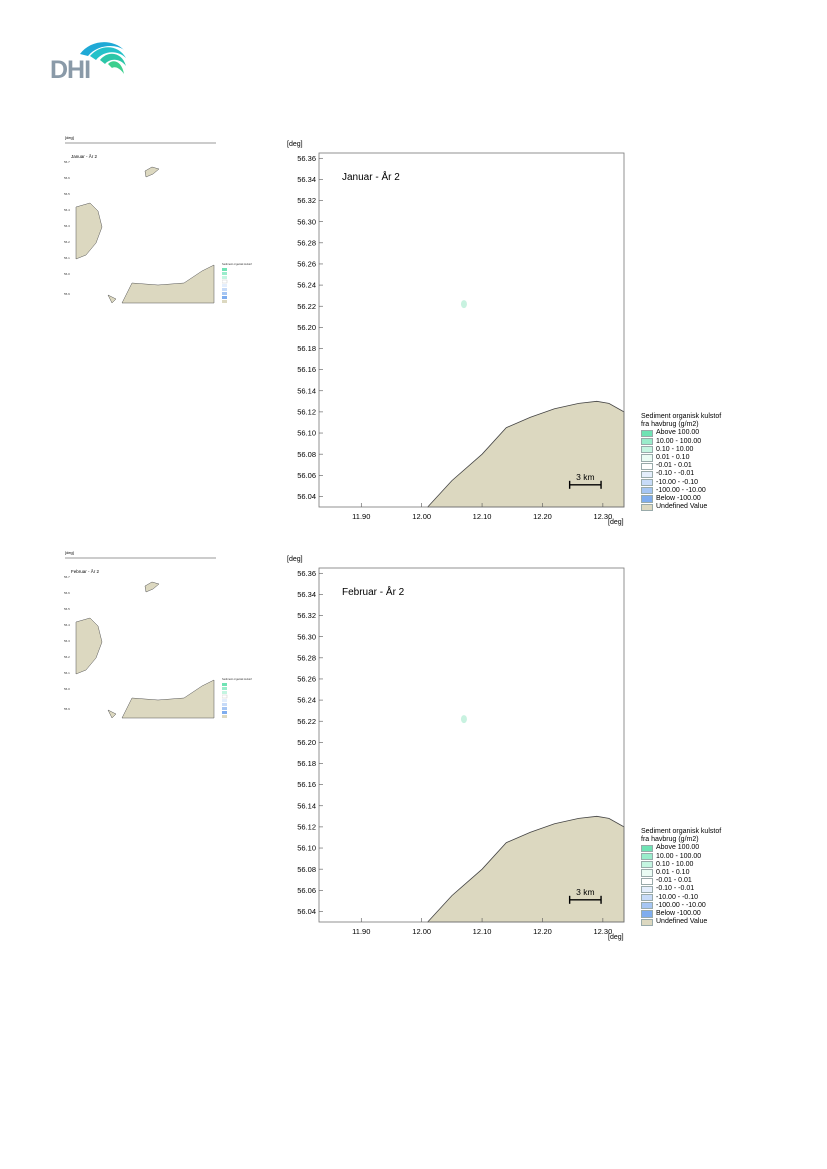 The height and width of the screenshot is (1169, 827). What do you see at coordinates (67, 577) in the screenshot?
I see `svg-text: 56.7` at bounding box center [67, 577].